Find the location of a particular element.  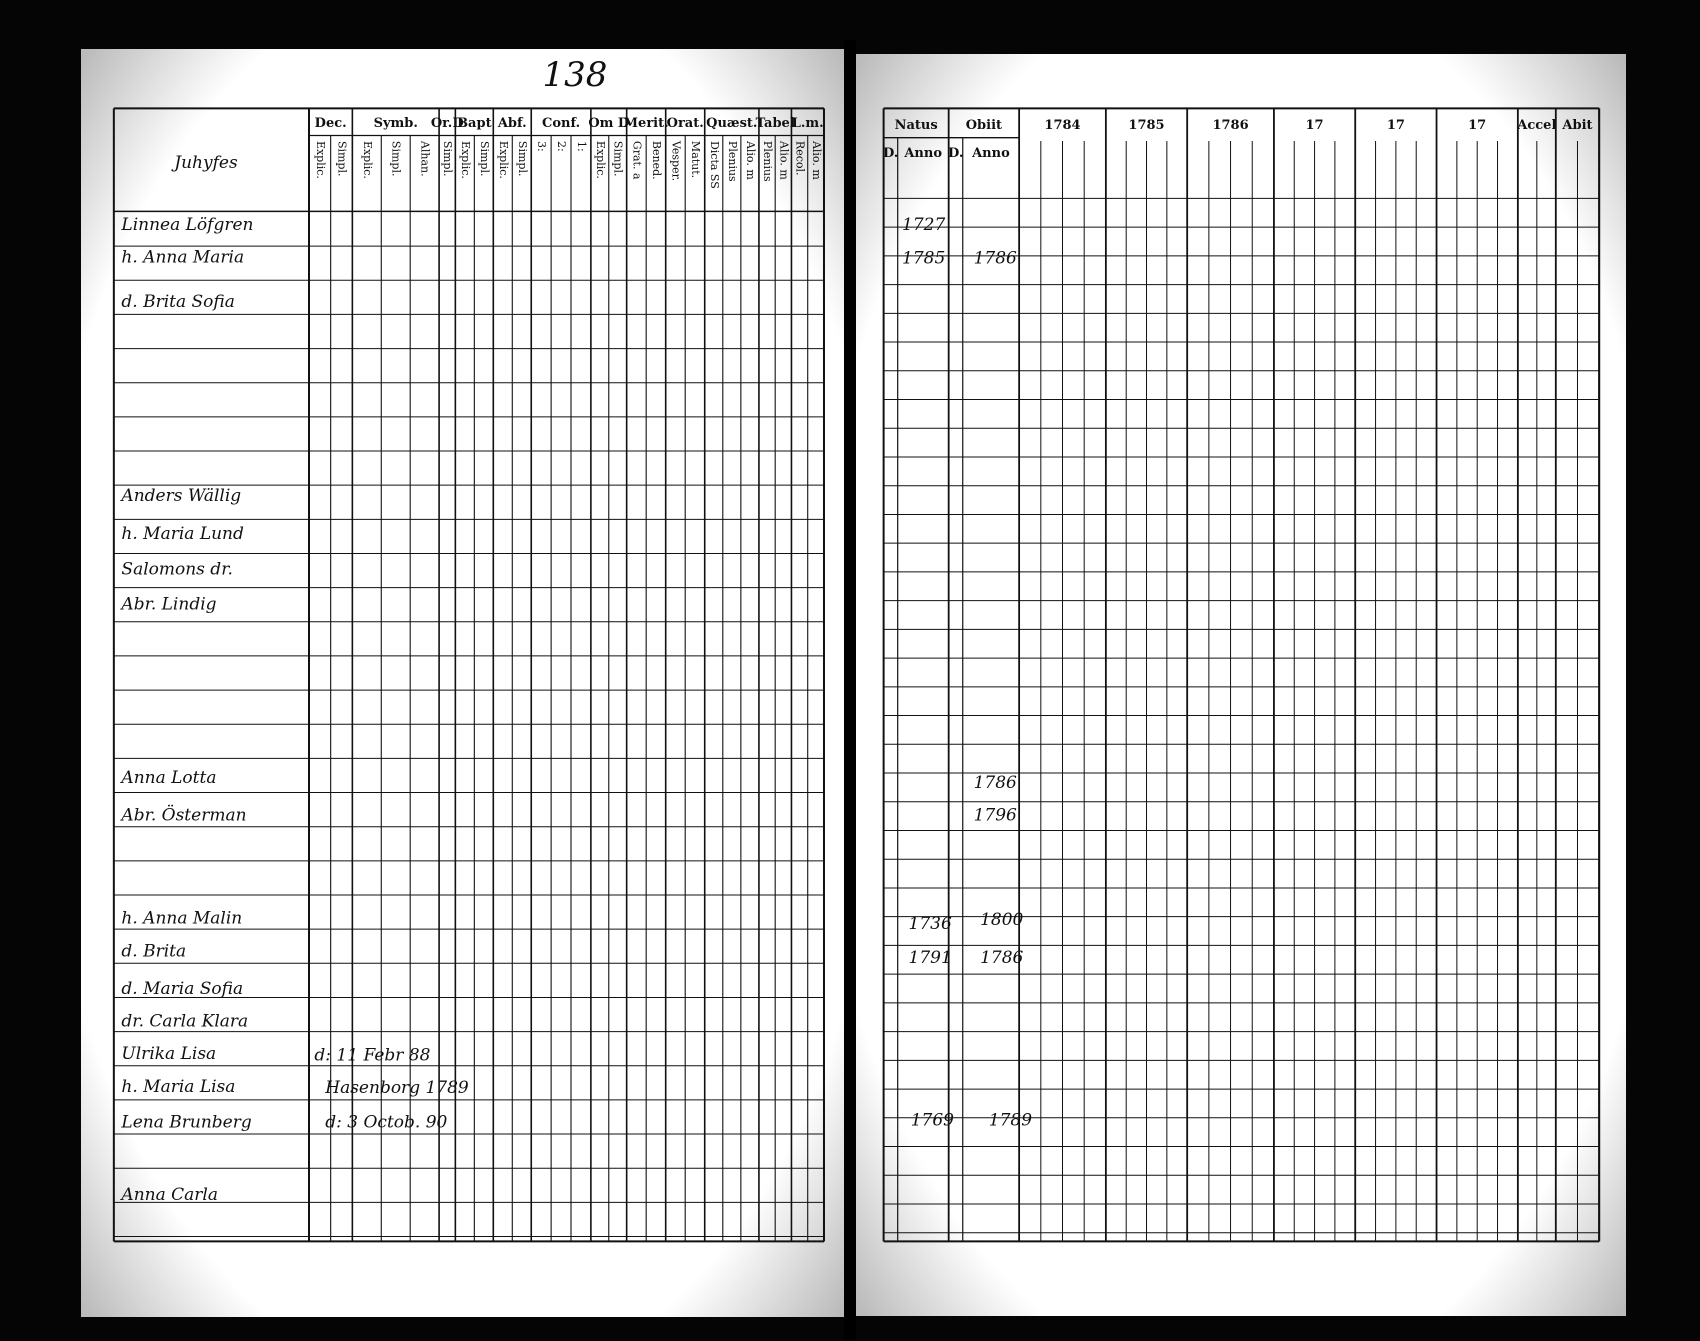

group-header: Or.D is located at coordinates (447, 123).